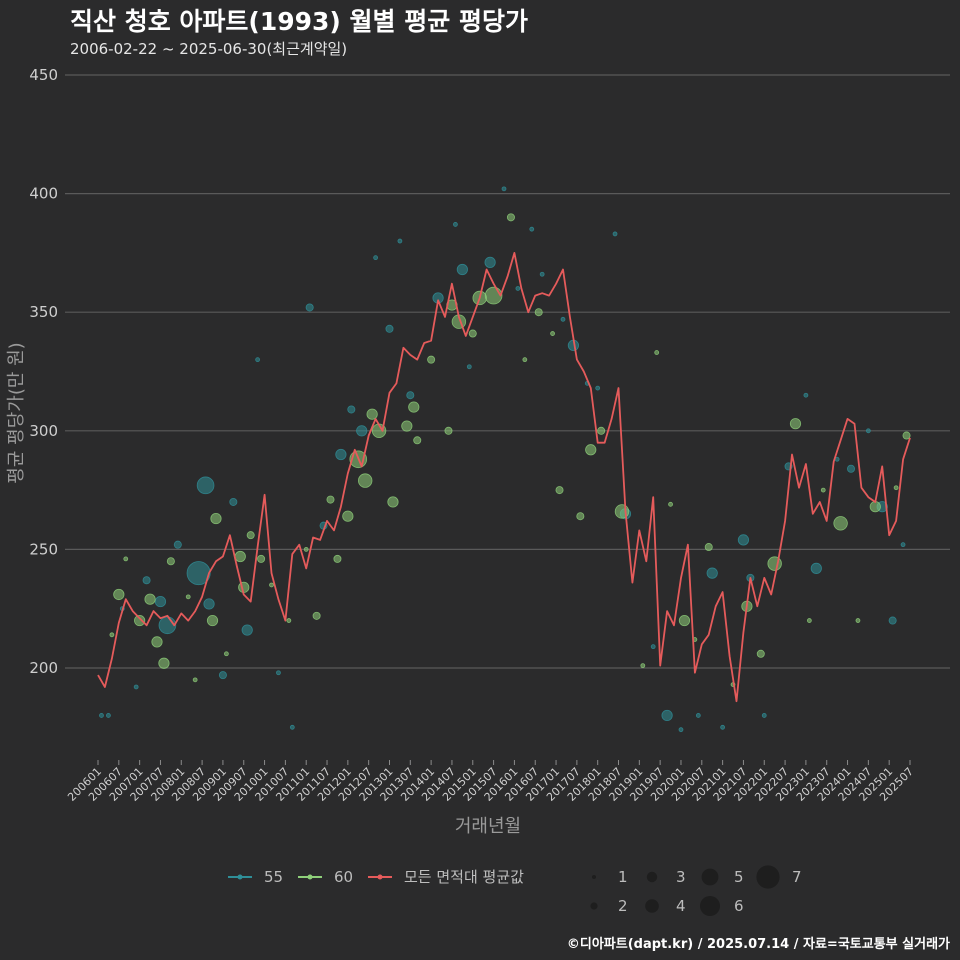  Describe the element at coordinates (623, 906) in the screenshot. I see `legend-size-label: 2` at that location.